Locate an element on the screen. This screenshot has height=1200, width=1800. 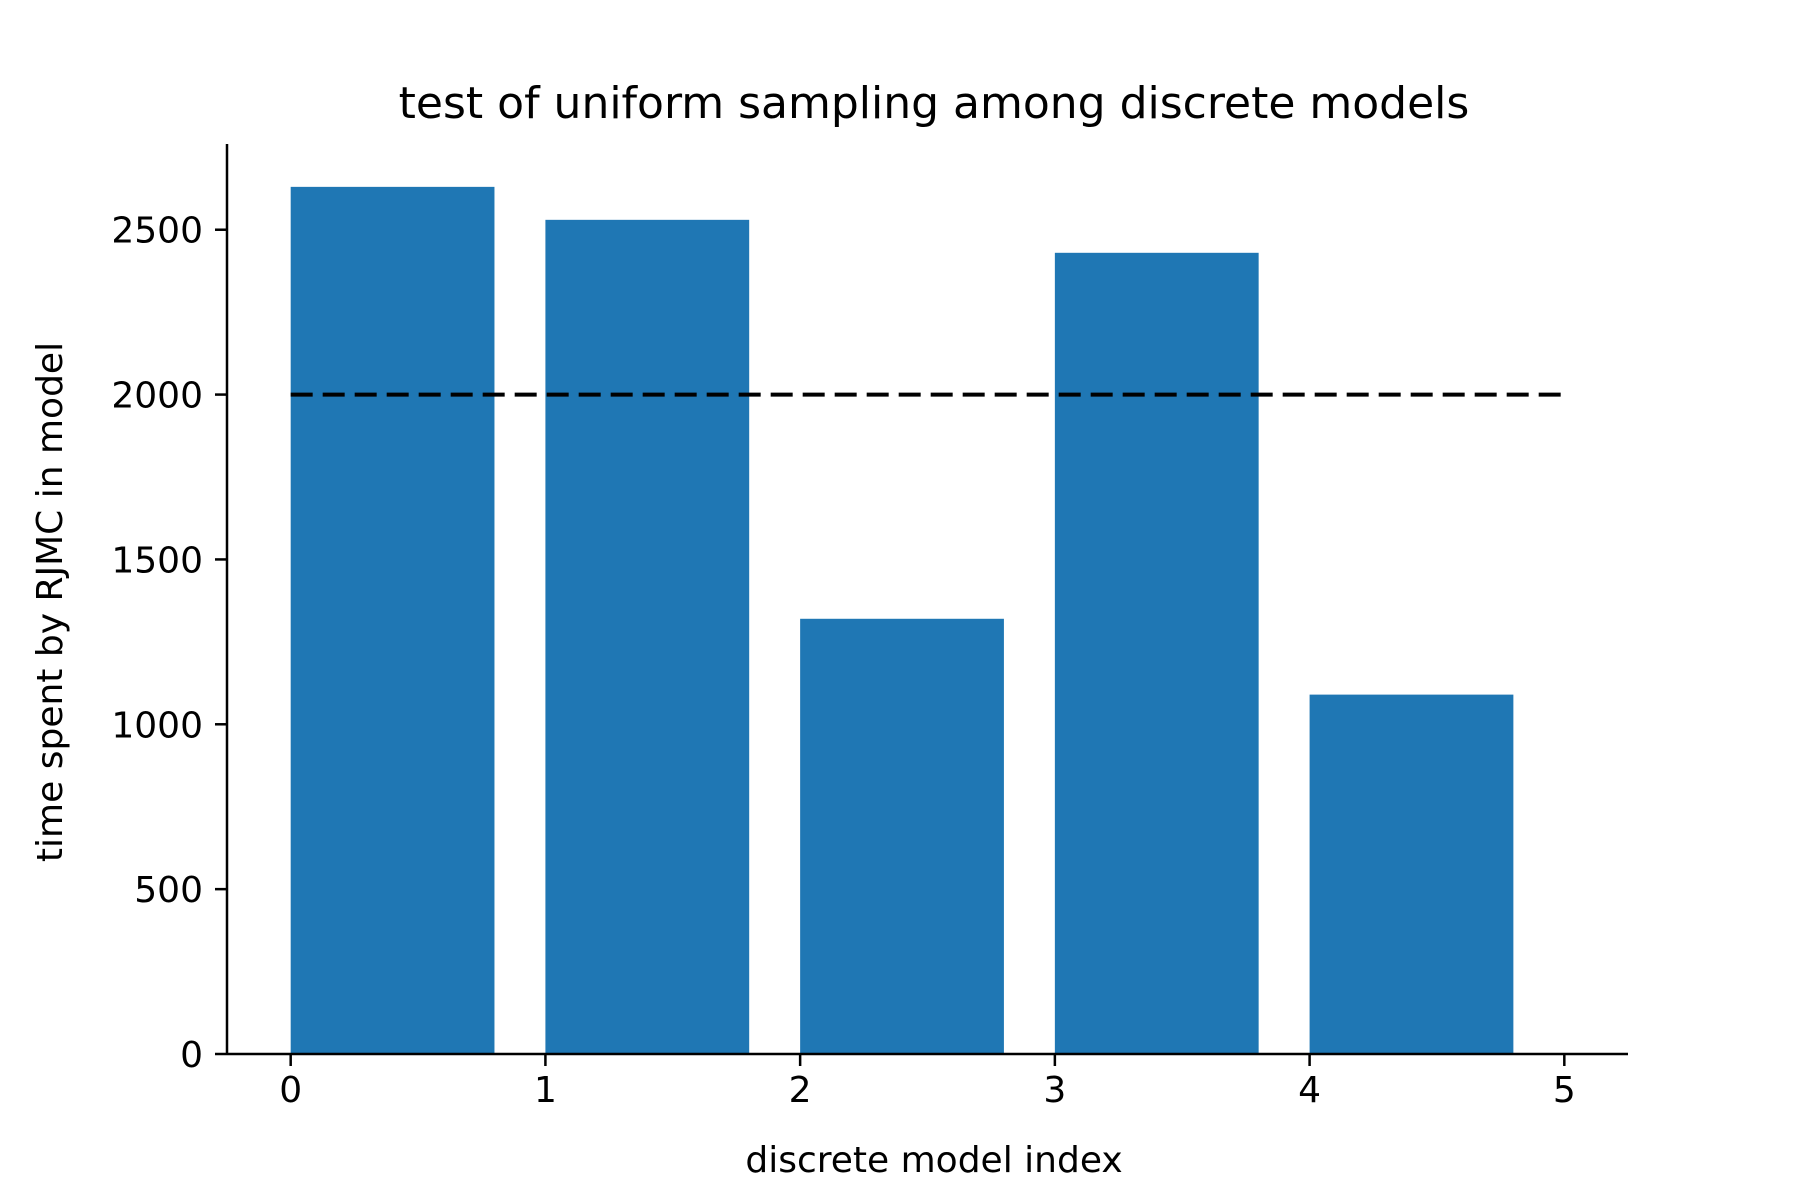
x-axis-label: discrete model index is located at coordinates (933, 1160).